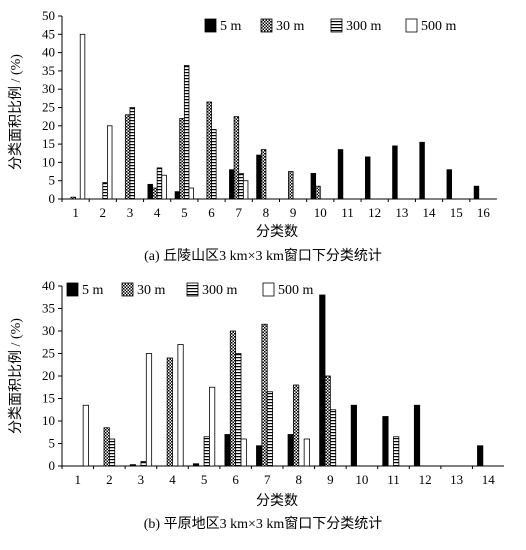  Describe the element at coordinates (75, 212) in the screenshot. I see `x-tick-label: 1` at that location.